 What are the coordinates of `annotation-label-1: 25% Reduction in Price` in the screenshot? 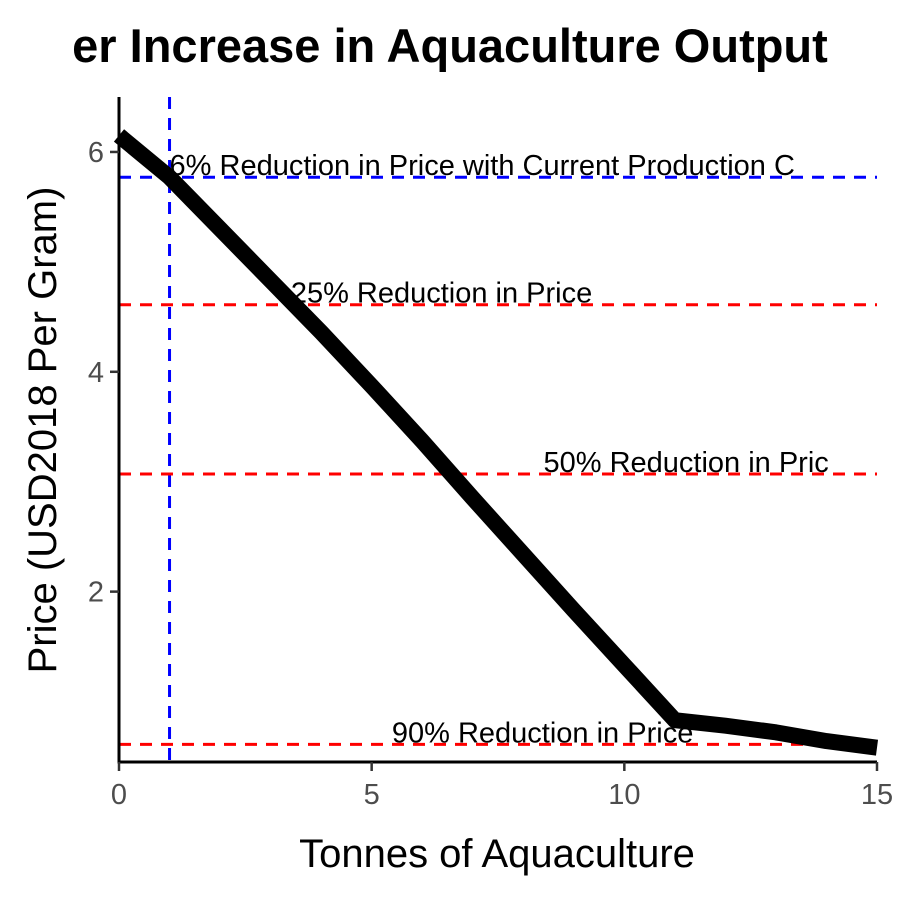 It's located at (441, 294).